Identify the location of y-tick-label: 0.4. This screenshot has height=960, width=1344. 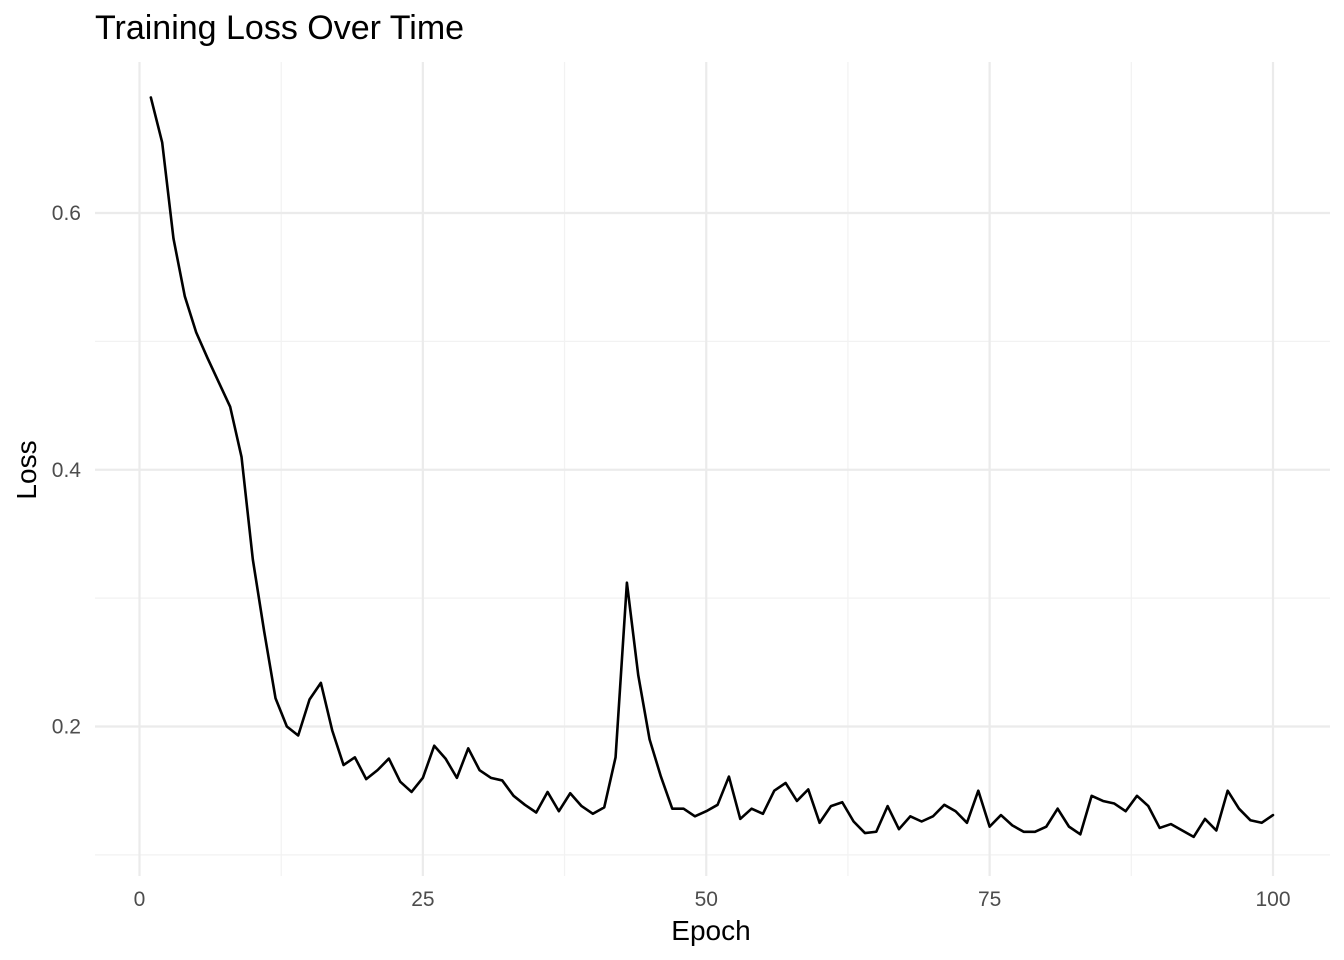
(67, 470).